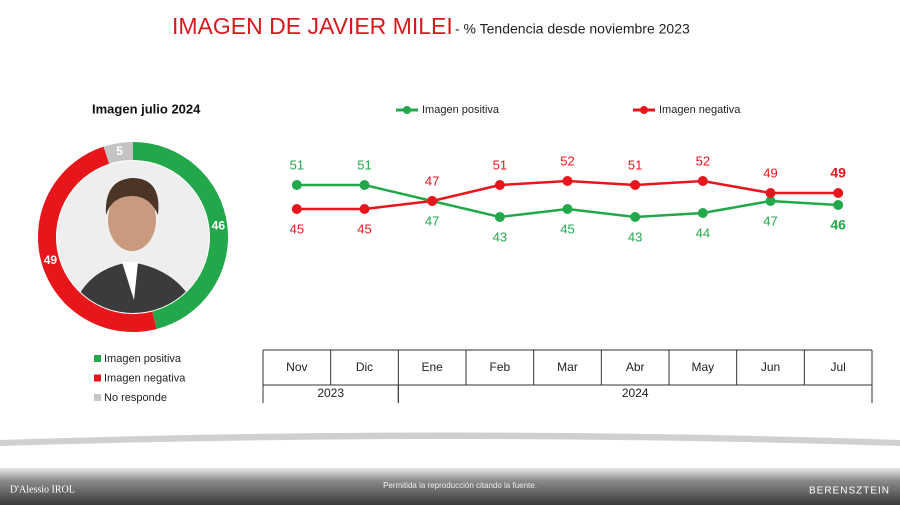 Image resolution: width=900 pixels, height=505 pixels. I want to click on donut-title: Imagen julio 2024, so click(146, 108).